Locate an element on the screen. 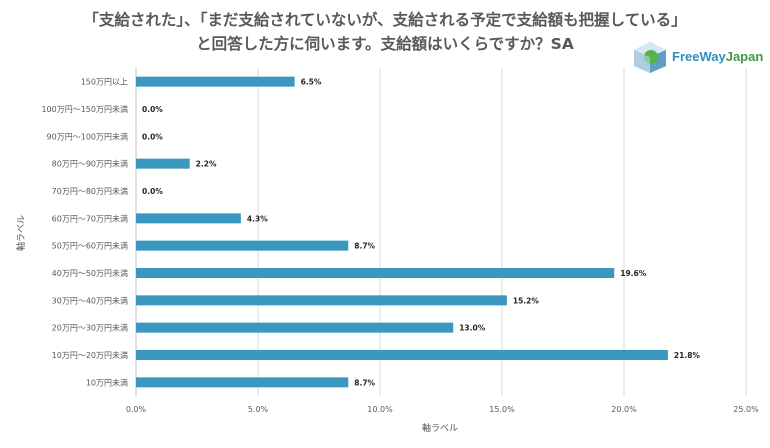 This screenshot has height=448, width=770. category-label: 90万円～100万円未満 is located at coordinates (87, 136).